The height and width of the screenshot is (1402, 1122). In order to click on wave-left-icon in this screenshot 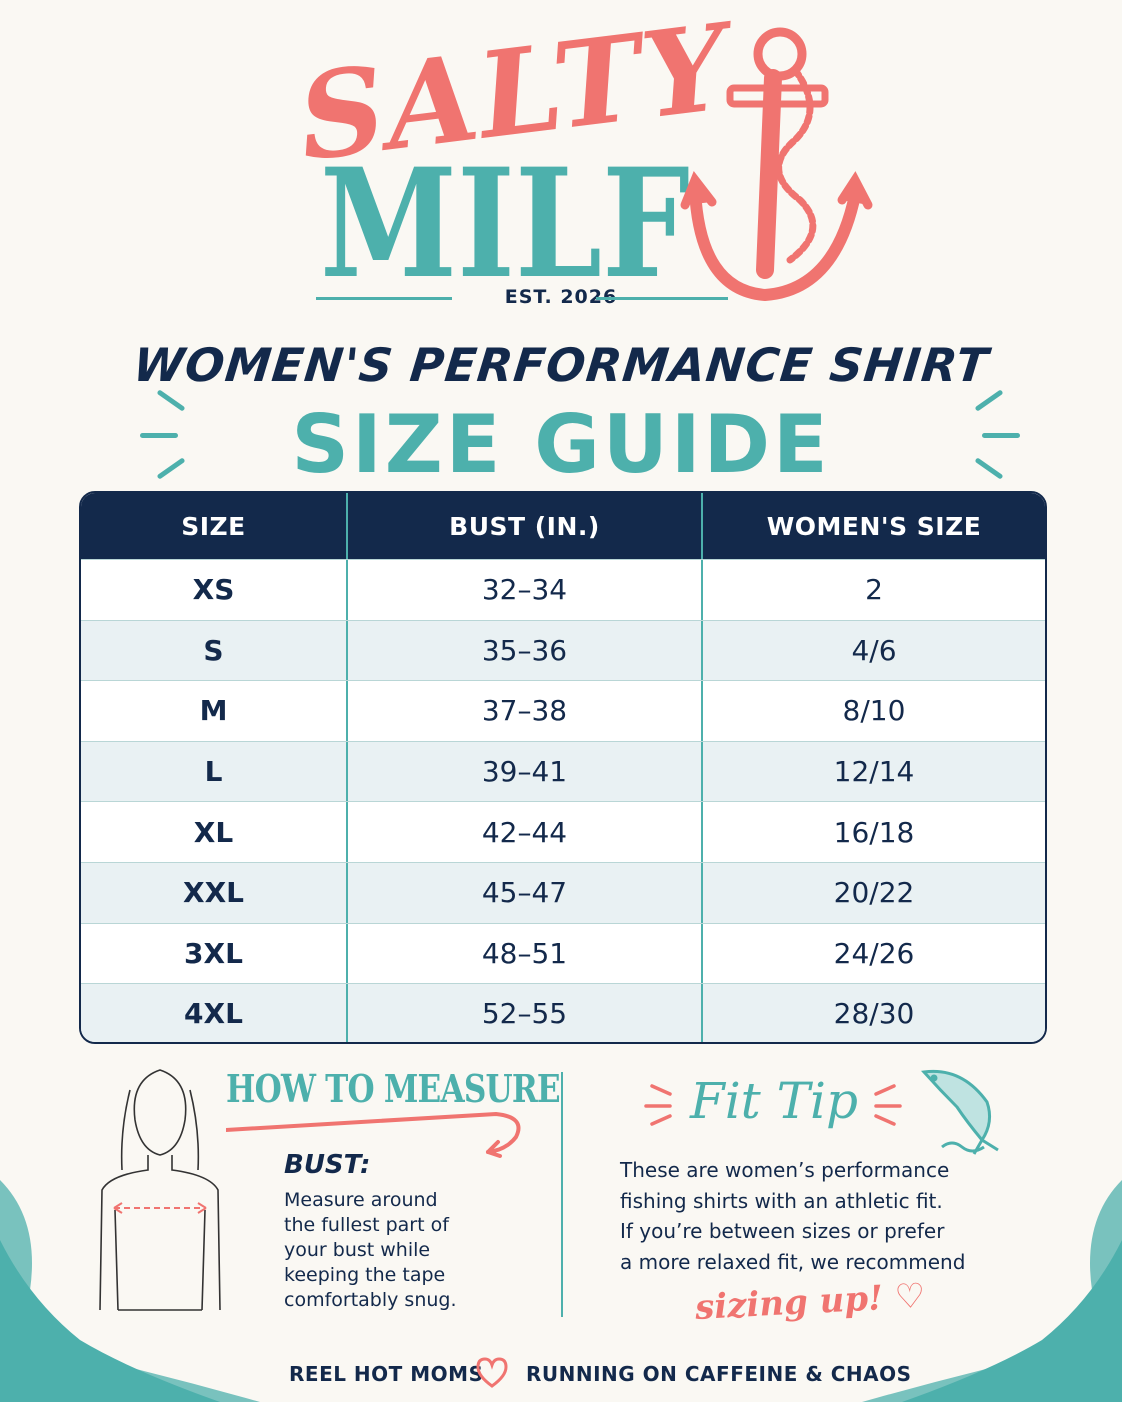, I will do `click(130, 1291)`.